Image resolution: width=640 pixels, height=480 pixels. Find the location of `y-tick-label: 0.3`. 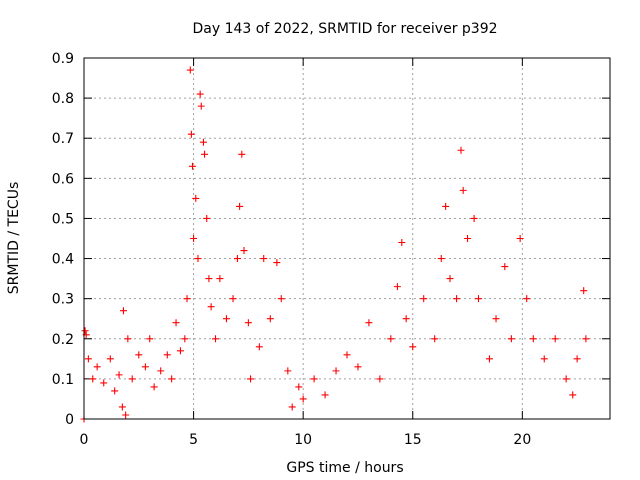

y-tick-label: 0.3 is located at coordinates (63, 300).